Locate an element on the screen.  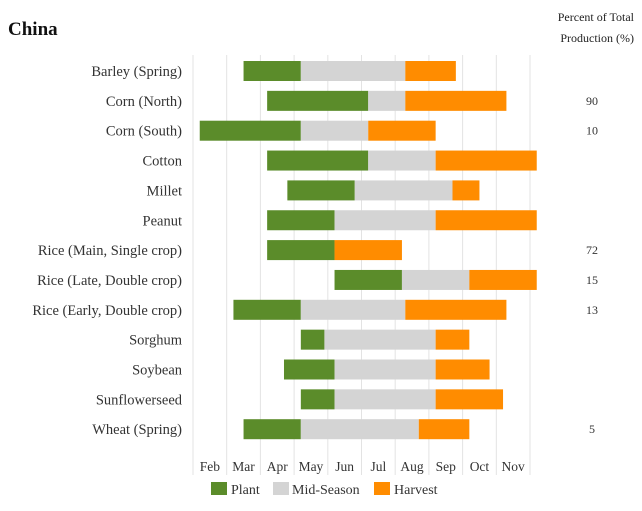
percent-header-line1: Percent of Total is located at coordinates (596, 17).